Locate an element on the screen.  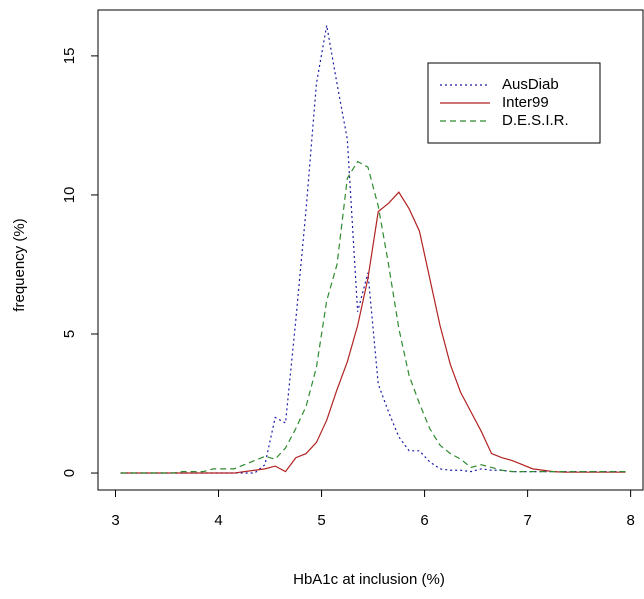
y-tick-label: 5 is located at coordinates (69, 334).